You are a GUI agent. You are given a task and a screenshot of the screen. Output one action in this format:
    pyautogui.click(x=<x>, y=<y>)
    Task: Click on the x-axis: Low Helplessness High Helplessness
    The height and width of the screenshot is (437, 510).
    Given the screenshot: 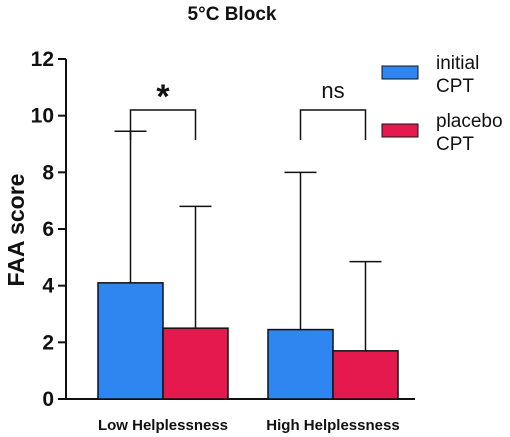 What is the action you would take?
    pyautogui.click(x=240, y=416)
    